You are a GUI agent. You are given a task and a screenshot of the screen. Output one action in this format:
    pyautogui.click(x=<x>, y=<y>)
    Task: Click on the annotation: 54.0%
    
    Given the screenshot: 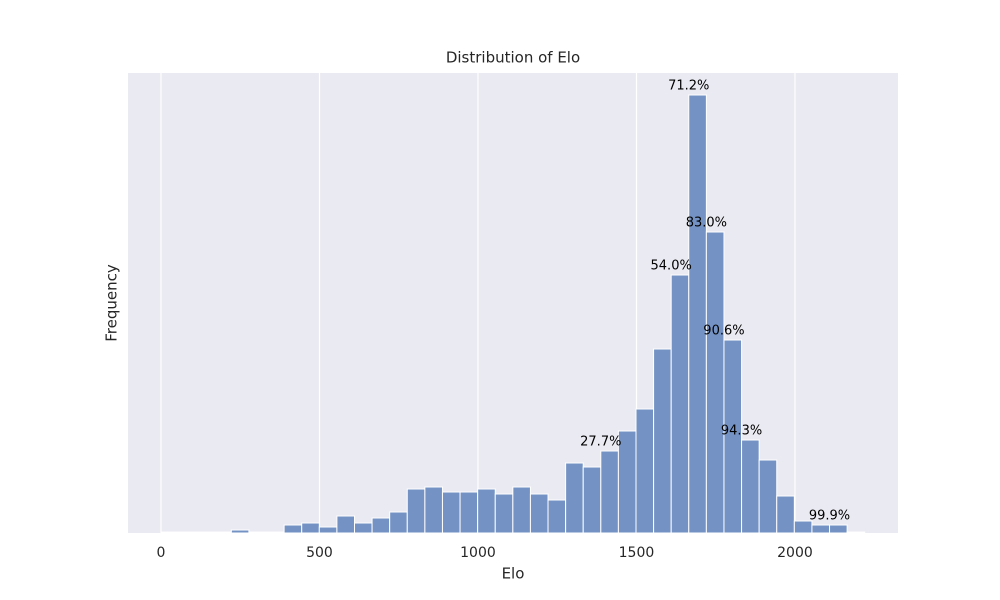 What is the action you would take?
    pyautogui.click(x=671, y=266)
    